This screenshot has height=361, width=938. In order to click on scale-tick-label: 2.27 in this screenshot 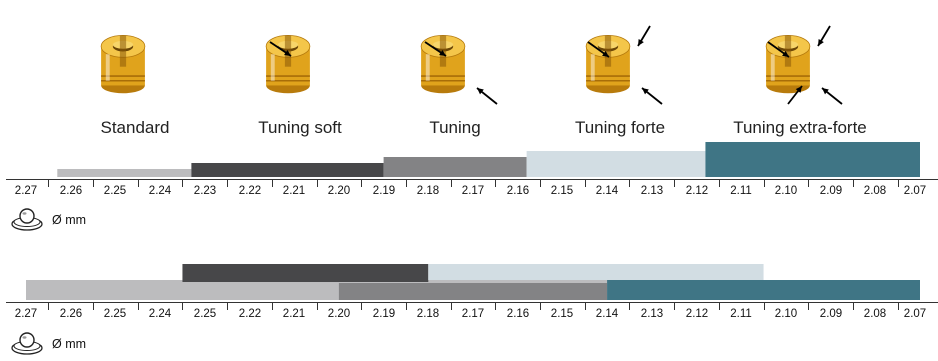, I will do `click(26, 314)`.